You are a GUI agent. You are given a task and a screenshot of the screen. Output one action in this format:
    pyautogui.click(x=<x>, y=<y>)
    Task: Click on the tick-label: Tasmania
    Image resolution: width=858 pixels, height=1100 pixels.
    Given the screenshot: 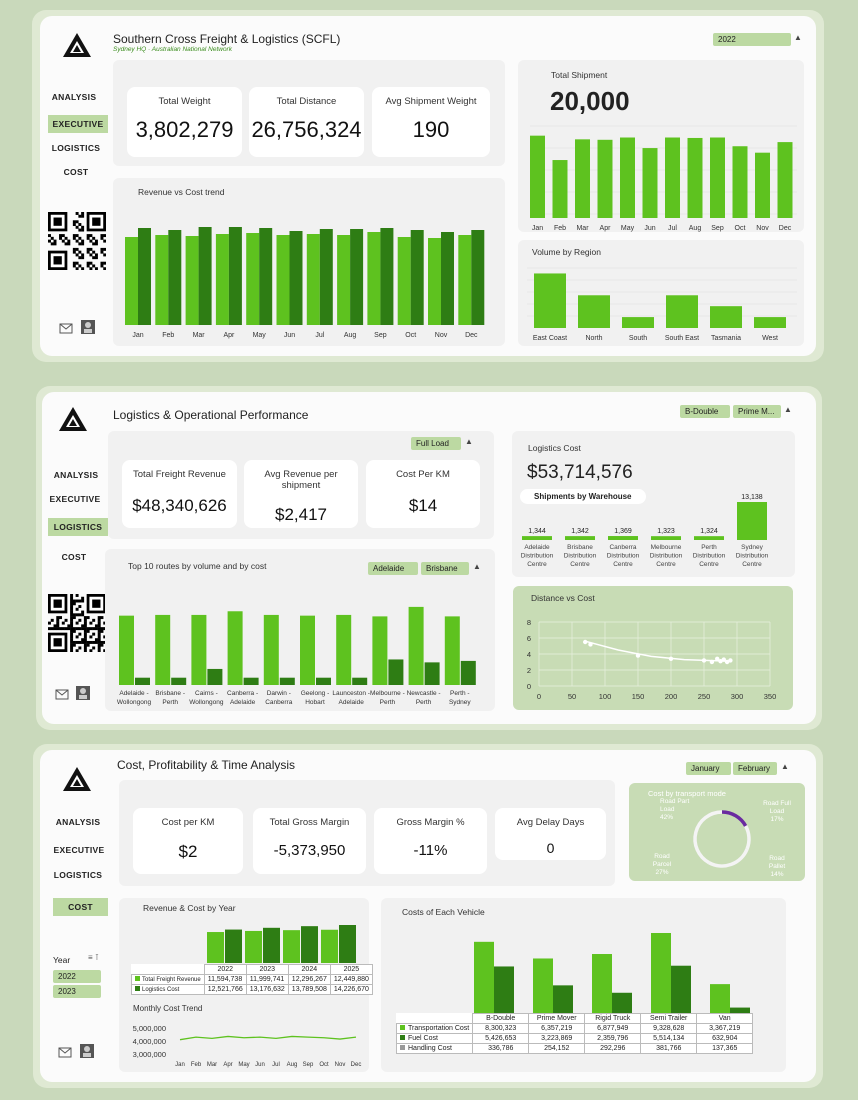 What is the action you would take?
    pyautogui.click(x=726, y=338)
    